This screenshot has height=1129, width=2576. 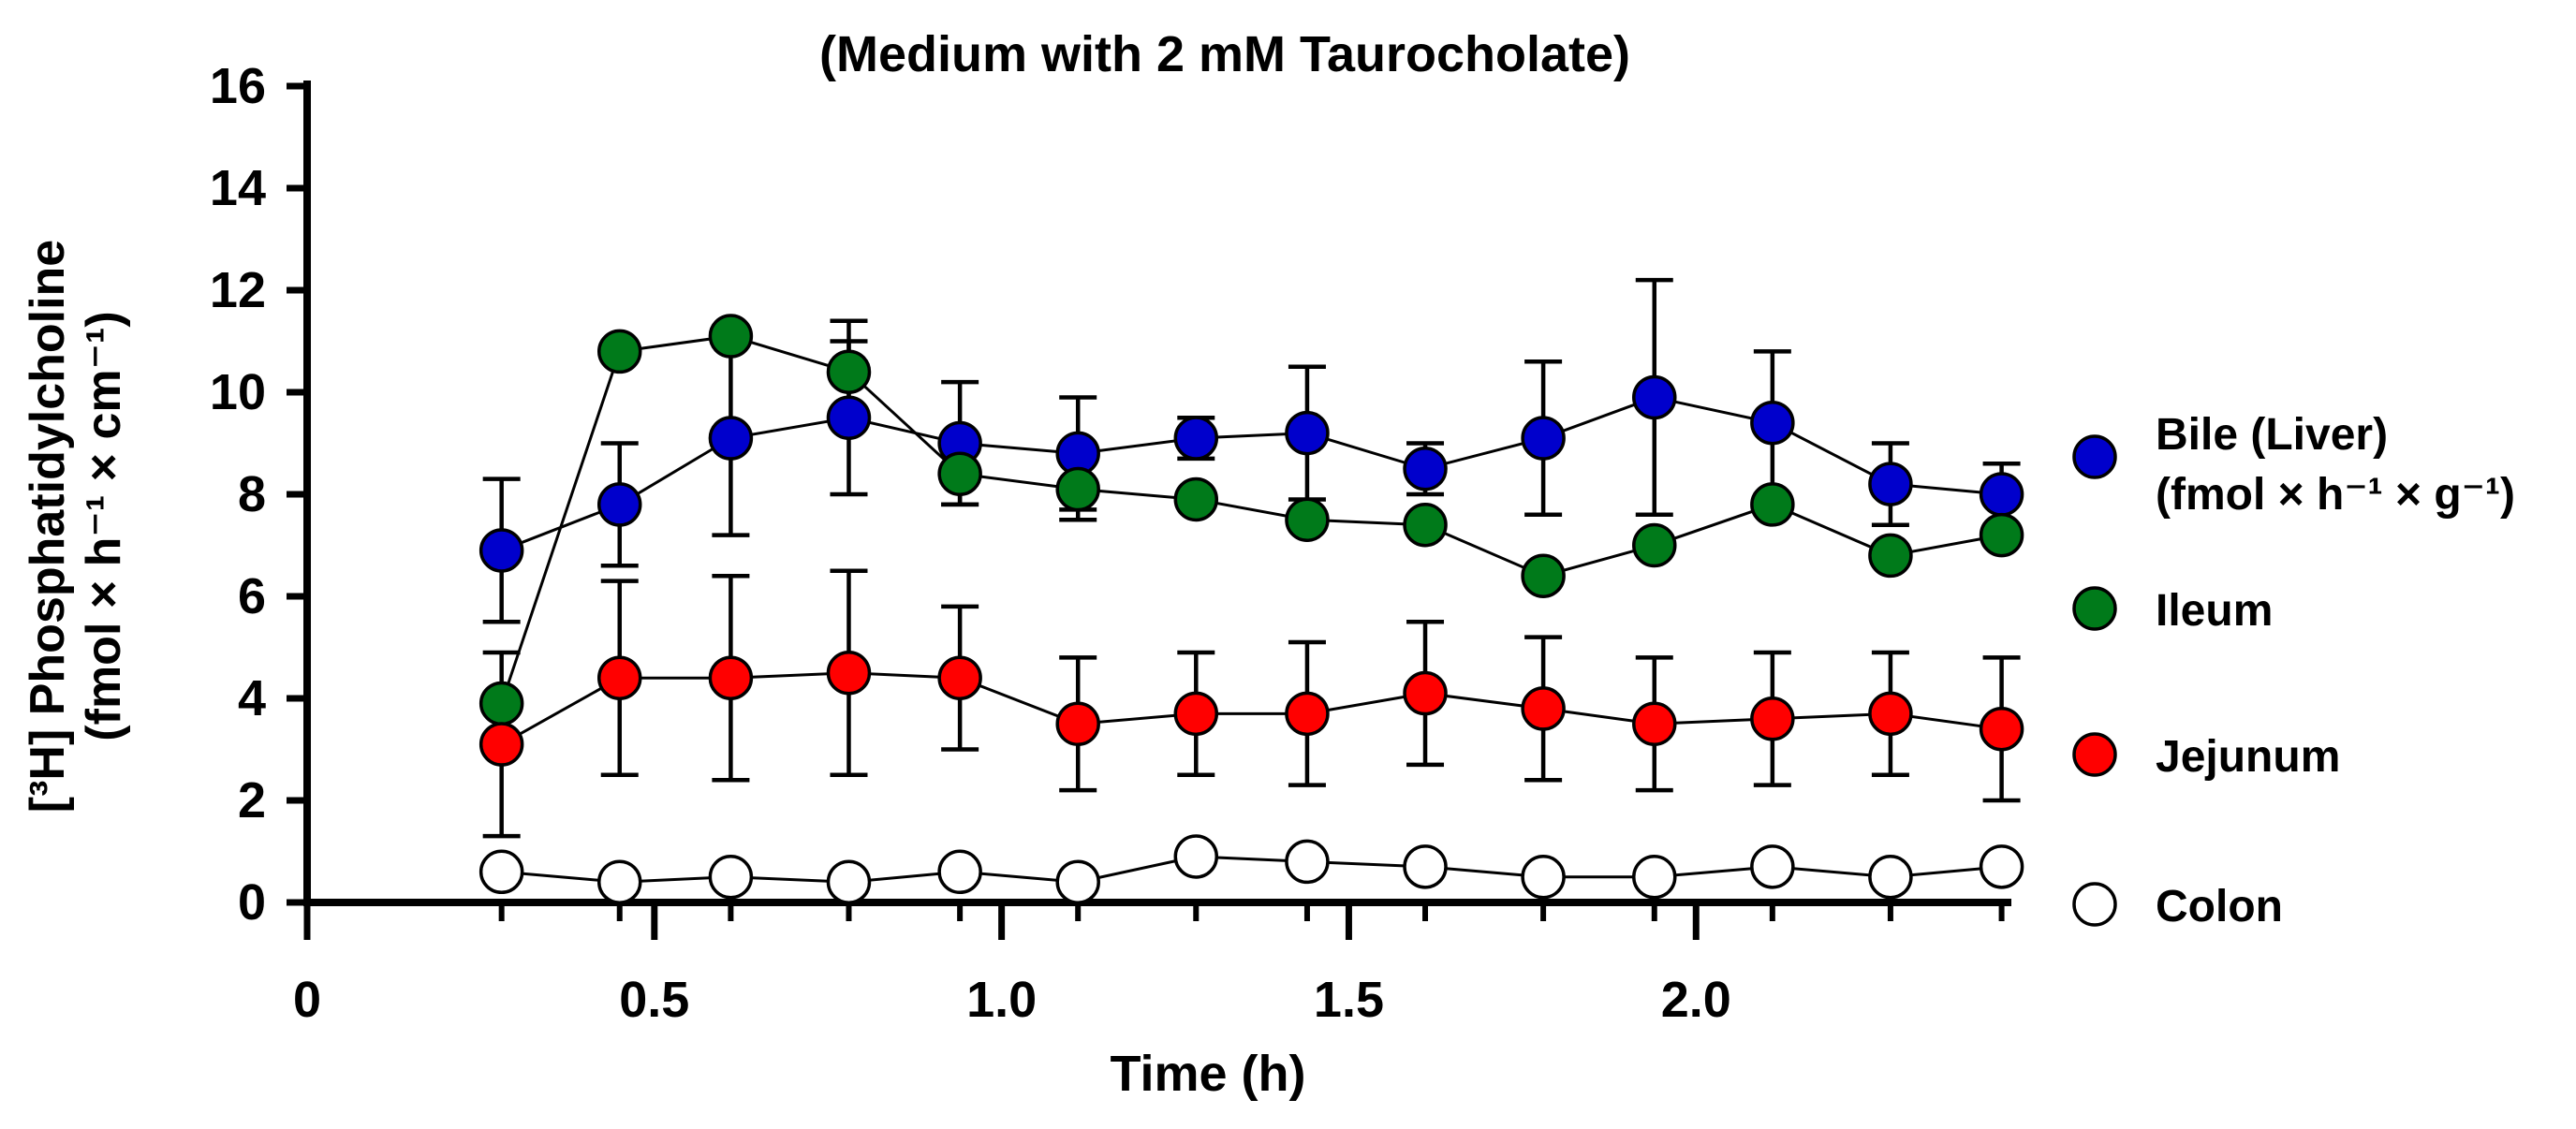 What do you see at coordinates (2272, 435) in the screenshot?
I see `legend-label-bile-liver: Bile (Liver)` at bounding box center [2272, 435].